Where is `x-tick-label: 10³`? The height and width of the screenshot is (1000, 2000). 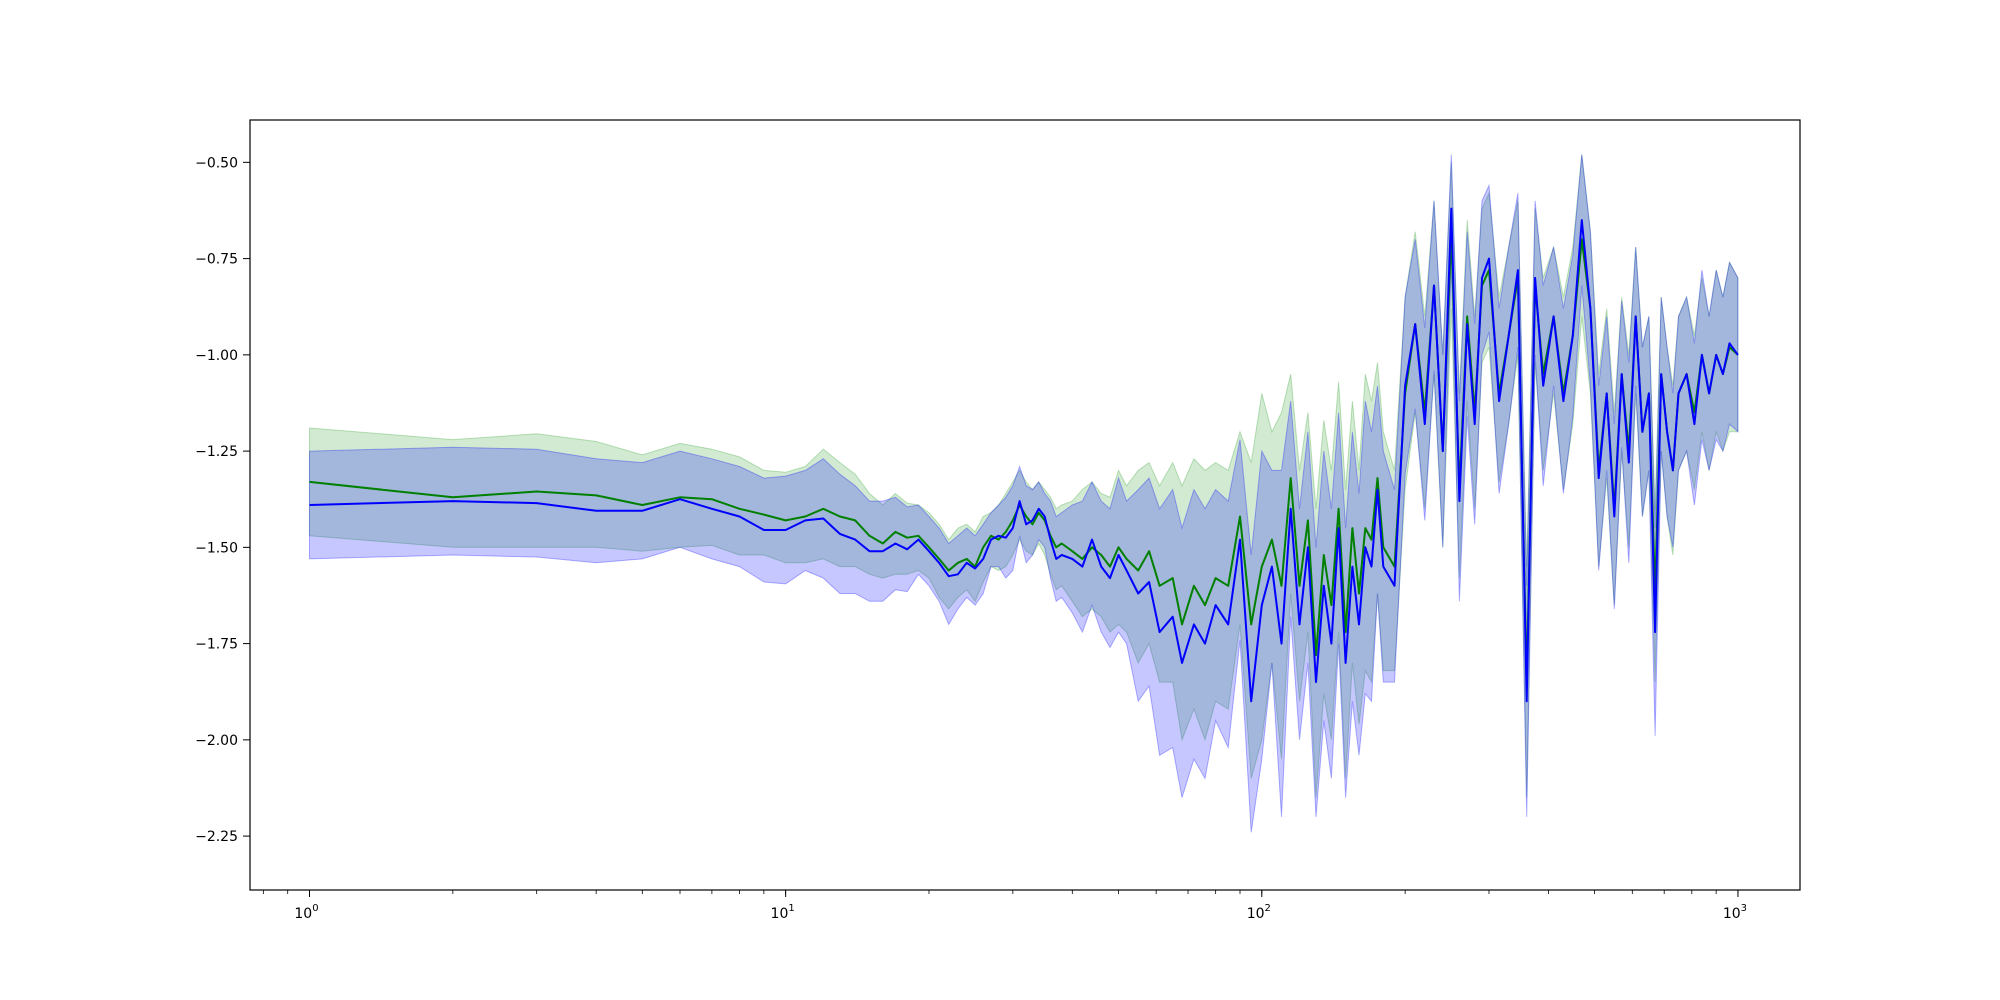
x-tick-label: 10³ is located at coordinates (1735, 912).